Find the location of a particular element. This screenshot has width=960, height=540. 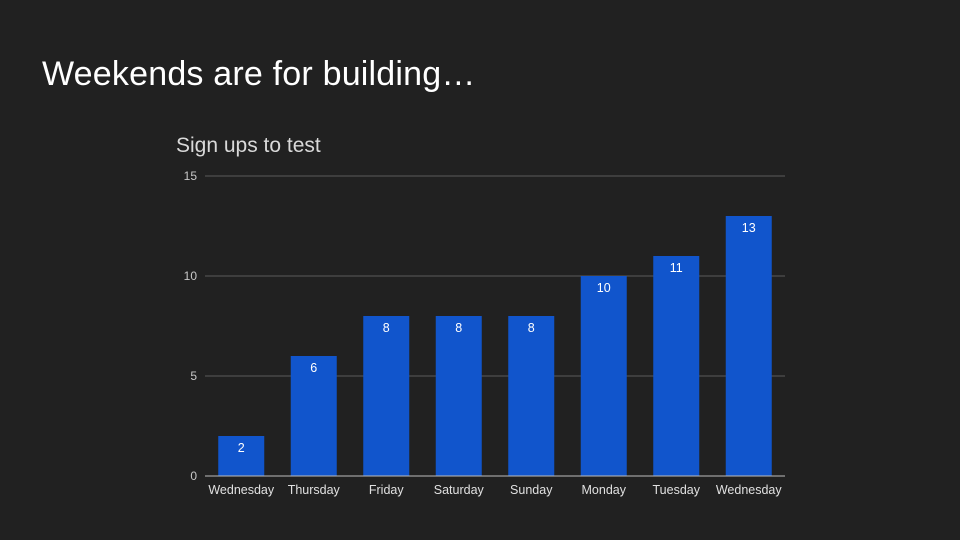

x-category-label: Tuesday is located at coordinates (677, 490).